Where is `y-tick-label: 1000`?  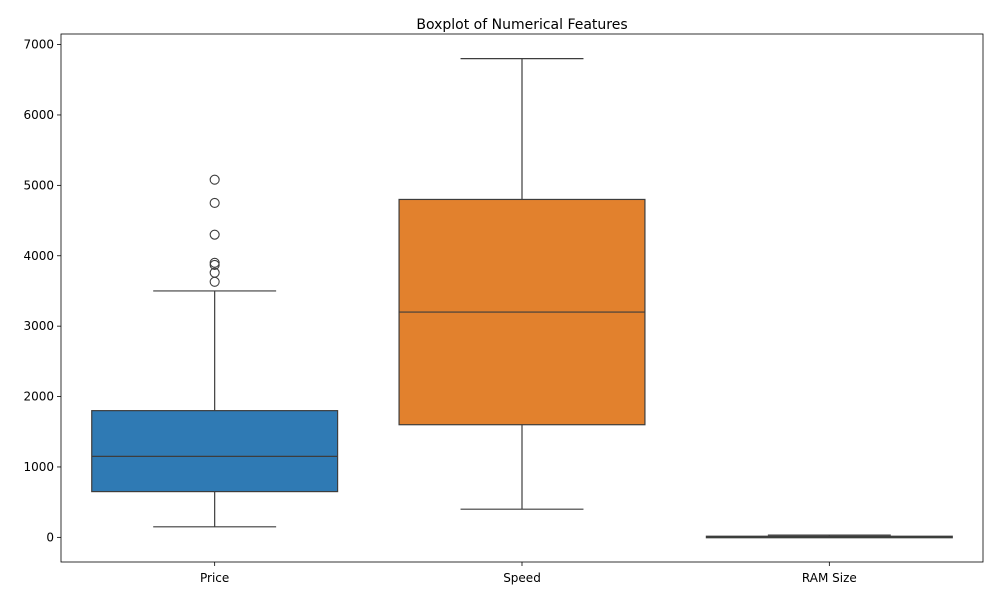
y-tick-label: 1000 is located at coordinates (38, 467).